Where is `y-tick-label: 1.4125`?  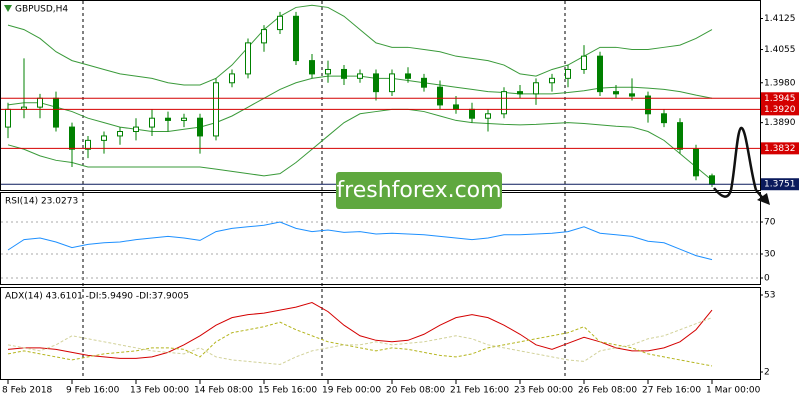
y-tick-label: 1.4125 is located at coordinates (780, 19).